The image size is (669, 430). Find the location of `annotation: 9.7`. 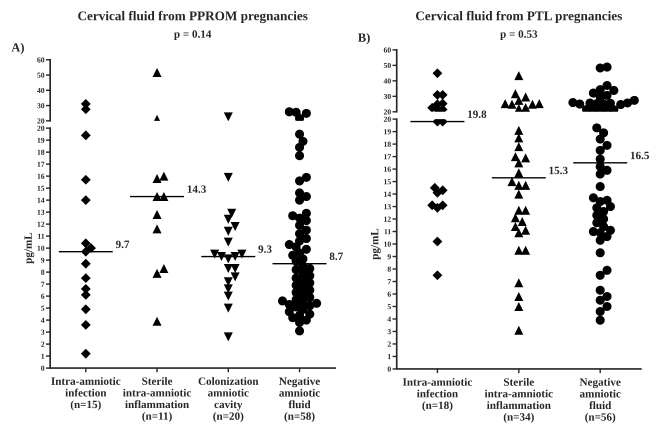

annotation: 9.7 is located at coordinates (123, 244).